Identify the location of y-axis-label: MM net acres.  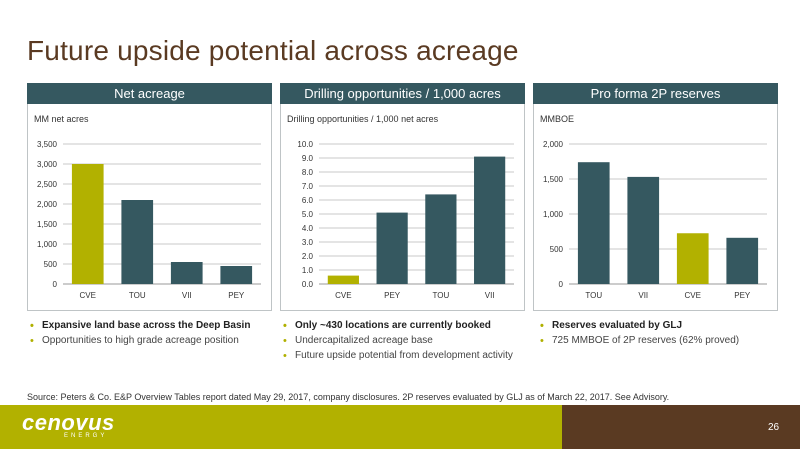
(61, 119).